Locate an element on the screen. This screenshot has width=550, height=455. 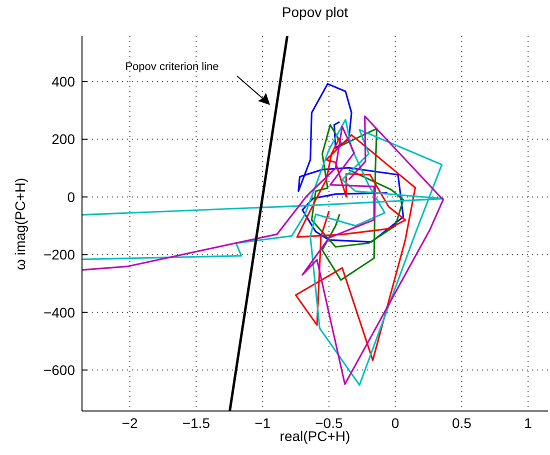
chart-title: Popov plot is located at coordinates (315, 12).